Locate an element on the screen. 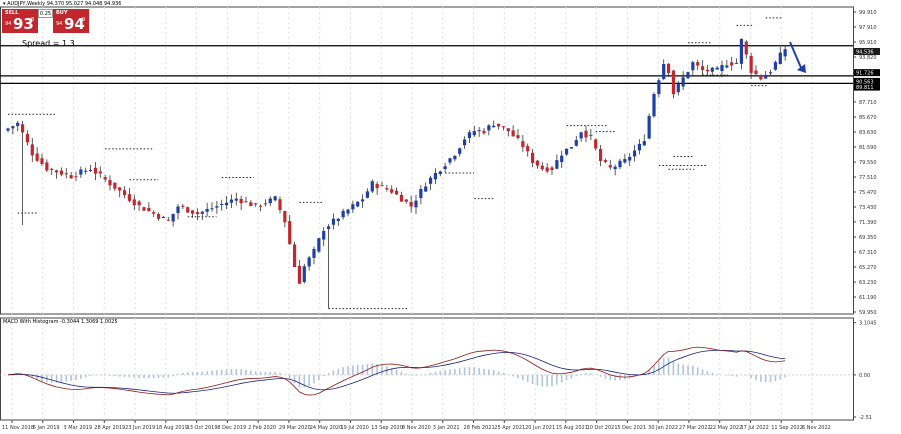  time-tick-label: 10 Oct 2021 is located at coordinates (602, 428).